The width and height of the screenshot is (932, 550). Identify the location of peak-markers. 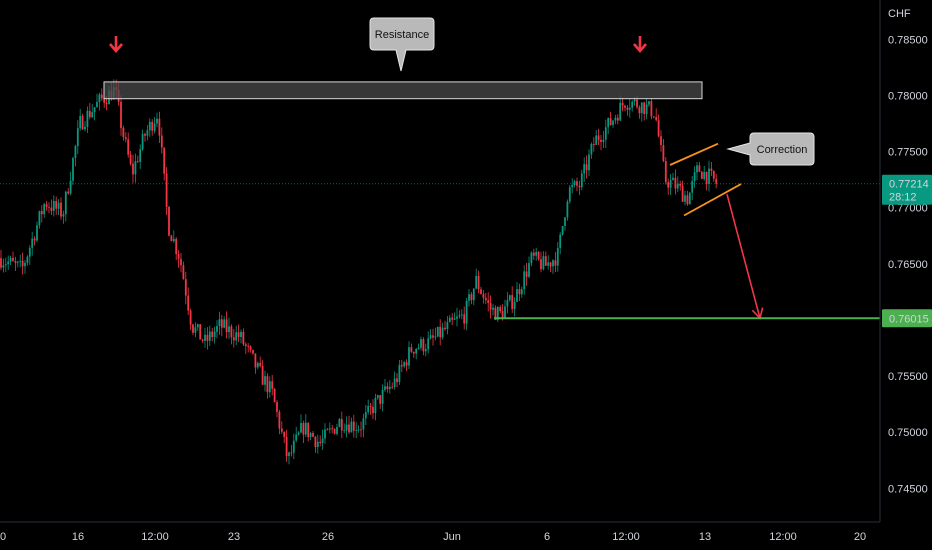
(378, 44).